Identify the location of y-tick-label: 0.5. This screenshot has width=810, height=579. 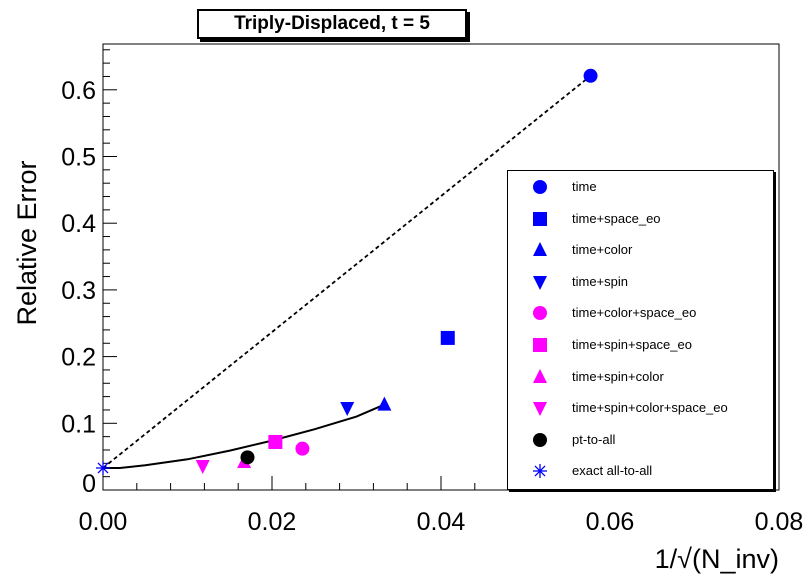
(78, 158).